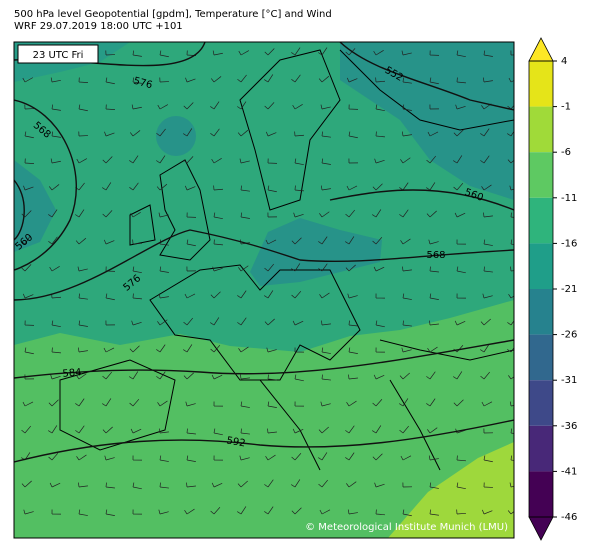 The height and width of the screenshot is (552, 603). Describe the element at coordinates (569, 517) in the screenshot. I see `colorbar-tick-label: -46` at that location.